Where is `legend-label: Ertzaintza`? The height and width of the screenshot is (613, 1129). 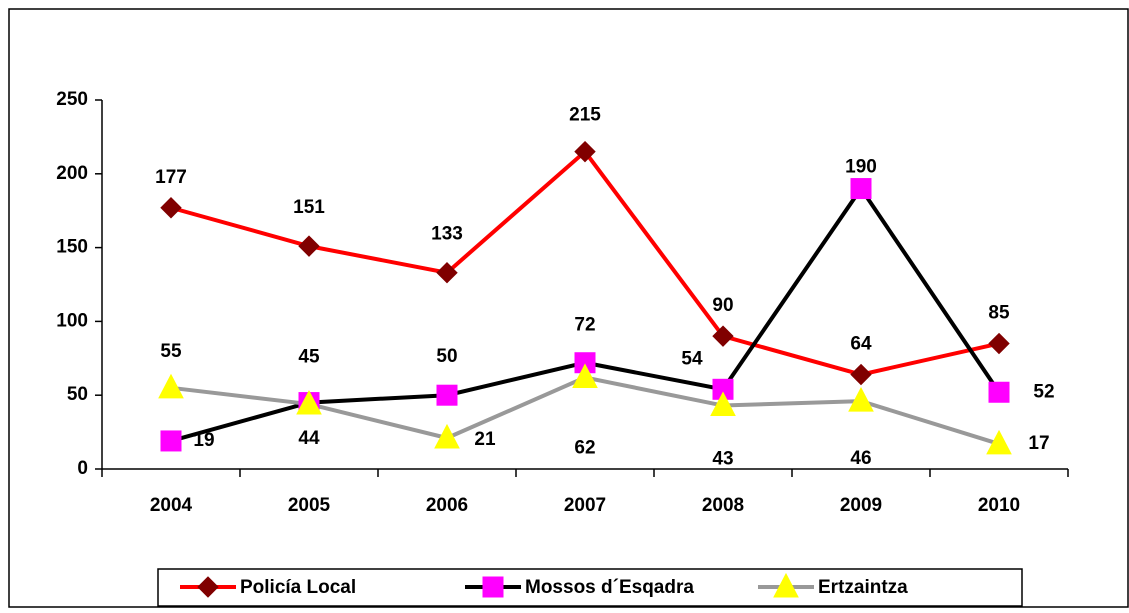 legend-label: Ertzaintza is located at coordinates (863, 587).